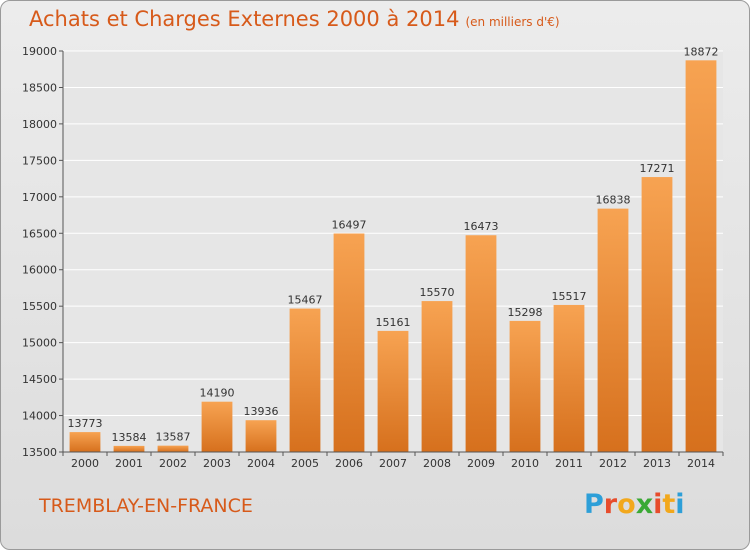 The image size is (750, 550). I want to click on proxiti-logo: Proxiti, so click(634, 504).